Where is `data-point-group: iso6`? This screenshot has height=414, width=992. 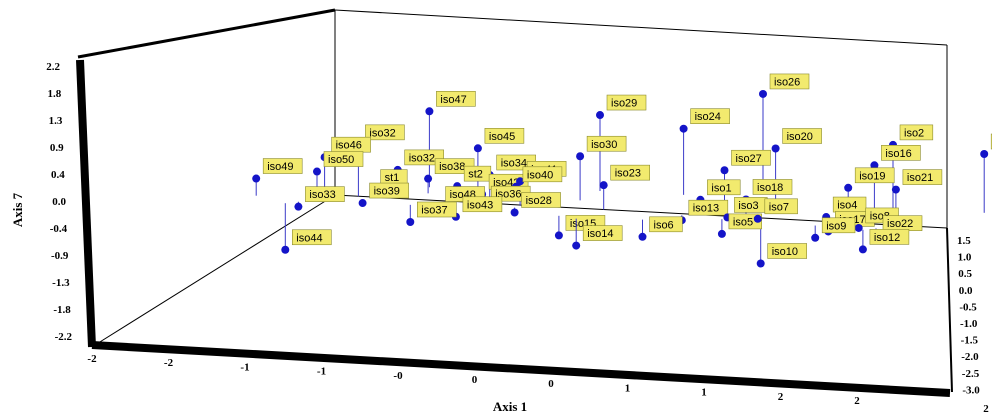
data-point-group: iso6 is located at coordinates (660, 228).